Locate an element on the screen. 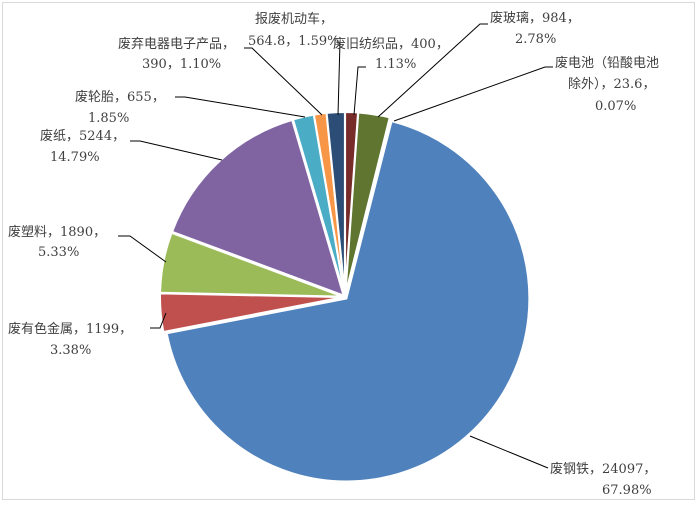 The height and width of the screenshot is (510, 699). data-label-5-line-0: 废弃电器电子产品， is located at coordinates (176, 44).